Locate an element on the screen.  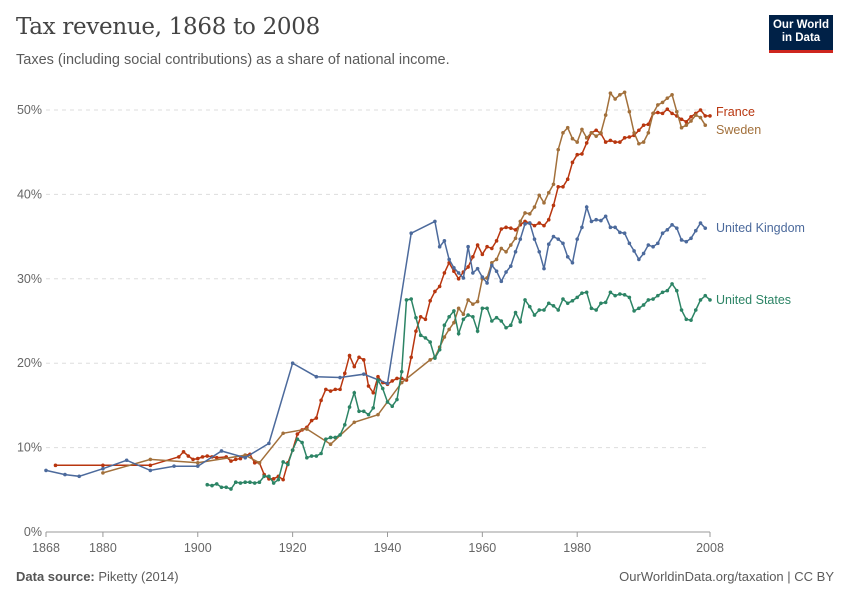
logo-line-1: Our World is located at coordinates (800, 25).